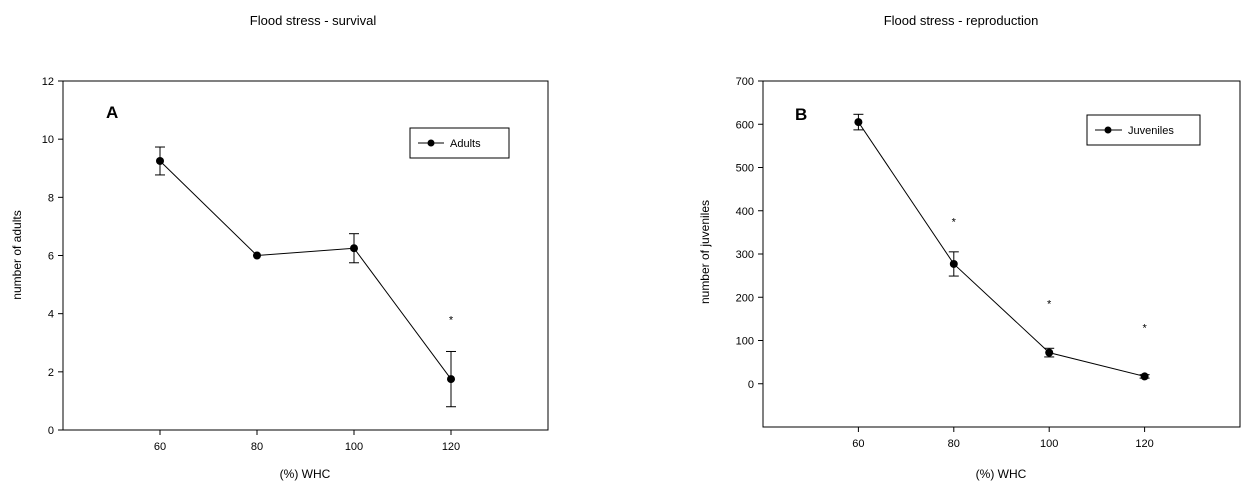 The image size is (1245, 489). Describe the element at coordinates (745, 255) in the screenshot. I see `y-tick-label: 300` at that location.